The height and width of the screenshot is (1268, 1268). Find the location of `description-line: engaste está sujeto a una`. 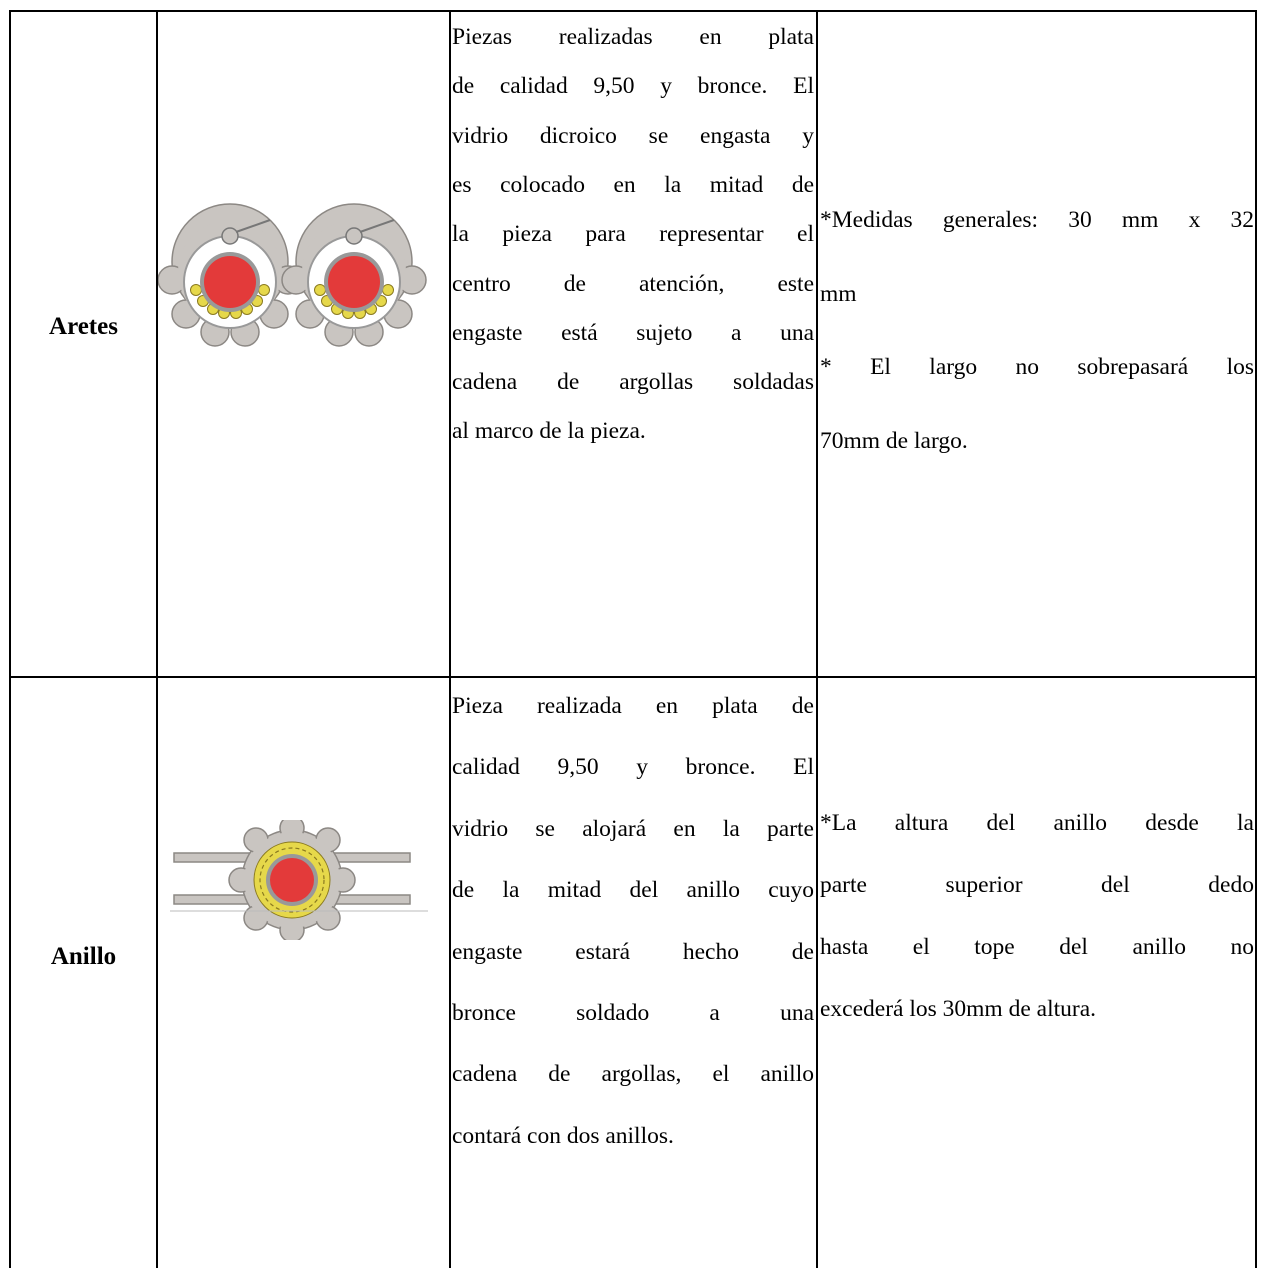

description-line: engaste está sujeto a una is located at coordinates (633, 332).